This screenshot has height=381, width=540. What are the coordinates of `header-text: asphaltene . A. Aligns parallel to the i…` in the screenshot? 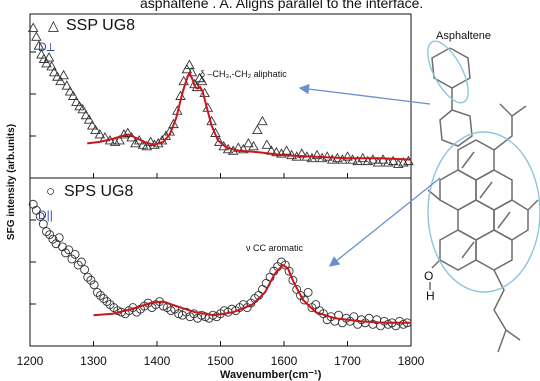 It's located at (281, 5).